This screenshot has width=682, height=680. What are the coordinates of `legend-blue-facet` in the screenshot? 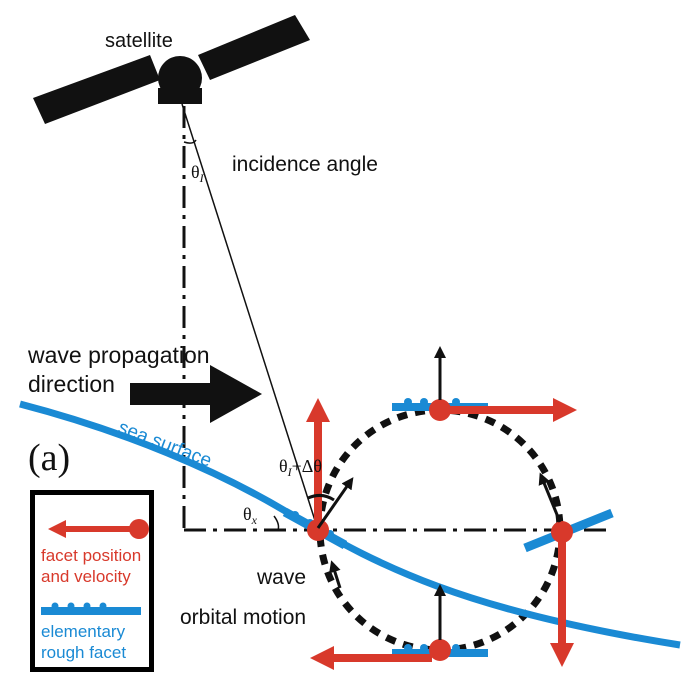 It's located at (91, 611).